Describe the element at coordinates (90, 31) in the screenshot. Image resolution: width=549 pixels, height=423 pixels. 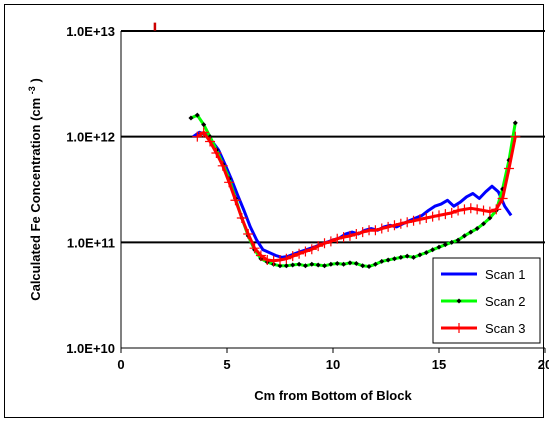
I see `y-tick-label: 1.0E+13` at that location.